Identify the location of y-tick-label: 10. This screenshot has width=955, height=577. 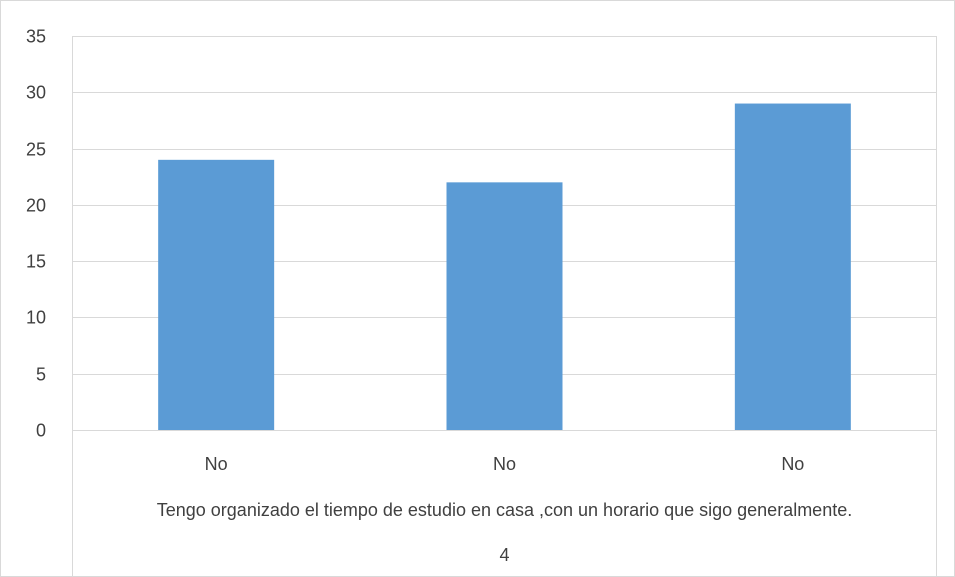
(36, 318).